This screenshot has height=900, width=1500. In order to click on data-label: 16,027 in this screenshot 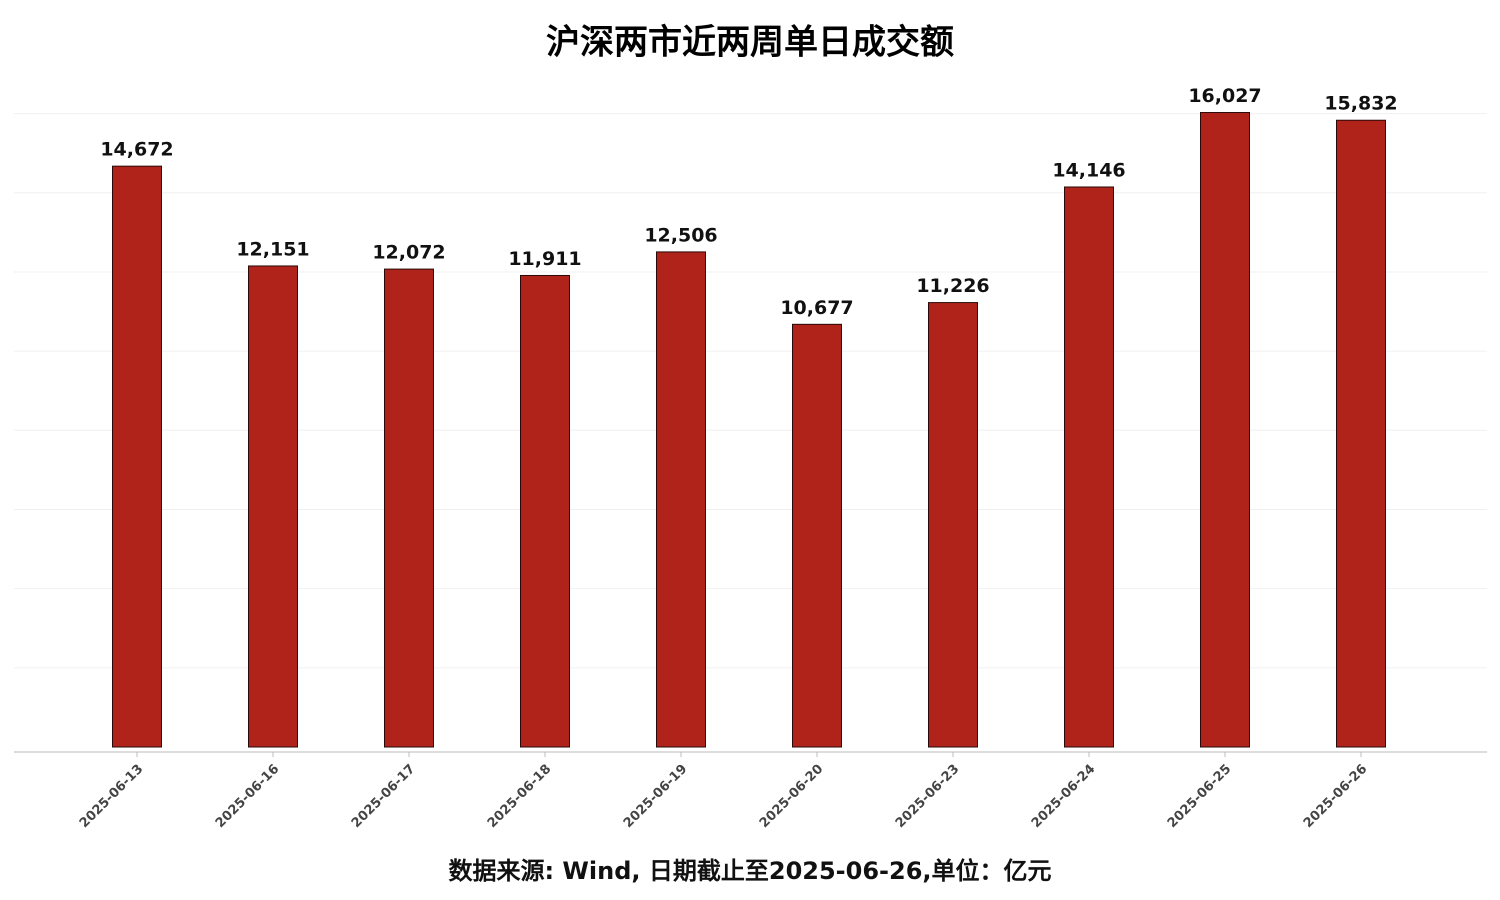, I will do `click(1224, 96)`.